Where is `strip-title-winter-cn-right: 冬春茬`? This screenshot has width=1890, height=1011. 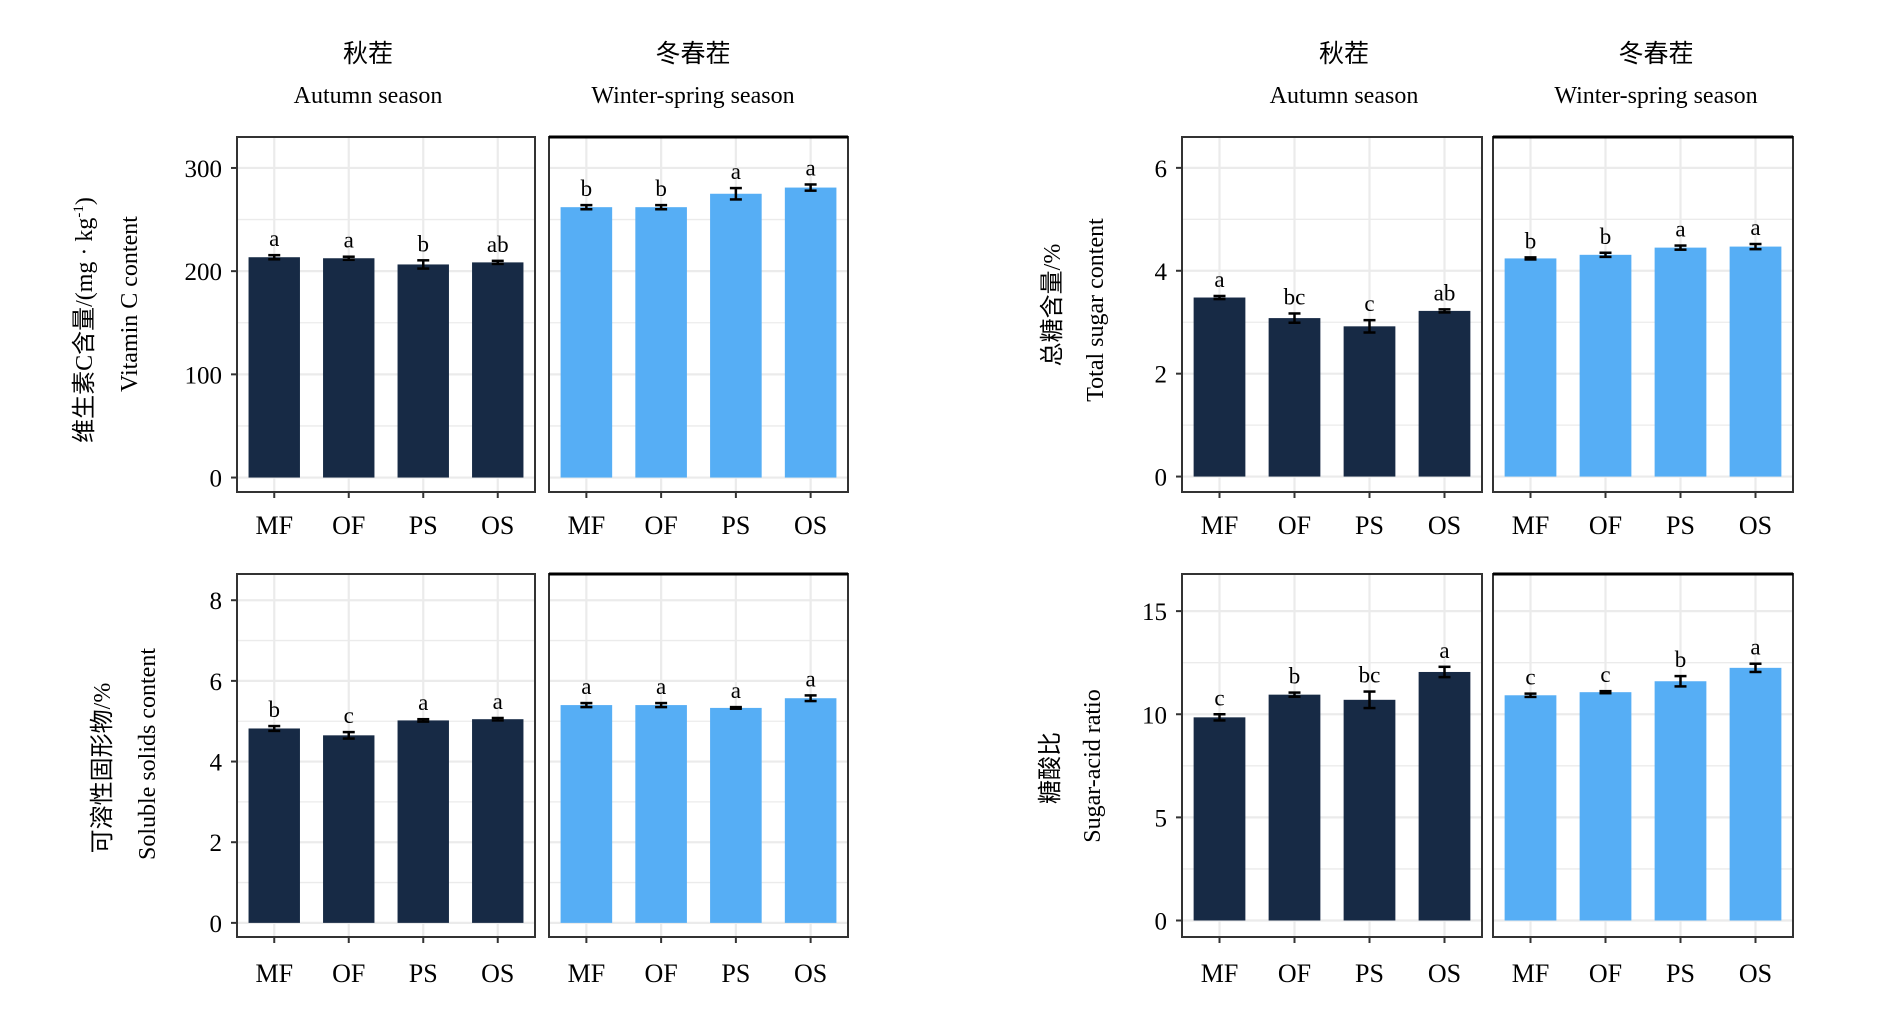 strip-title-winter-cn-right: 冬春茬 is located at coordinates (1655, 54).